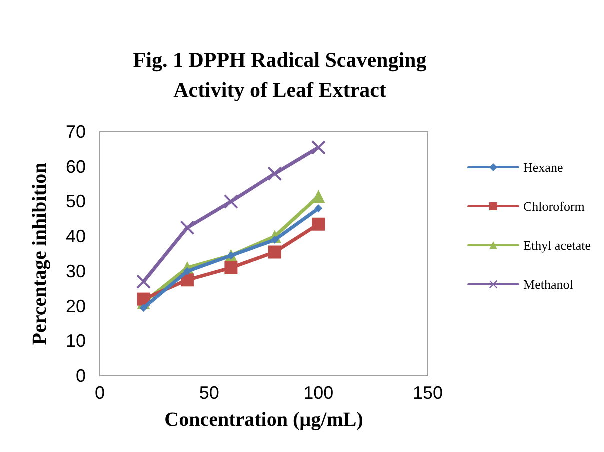 Image resolution: width=604 pixels, height=452 pixels. I want to click on y-tick-label: 60, so click(76, 166).